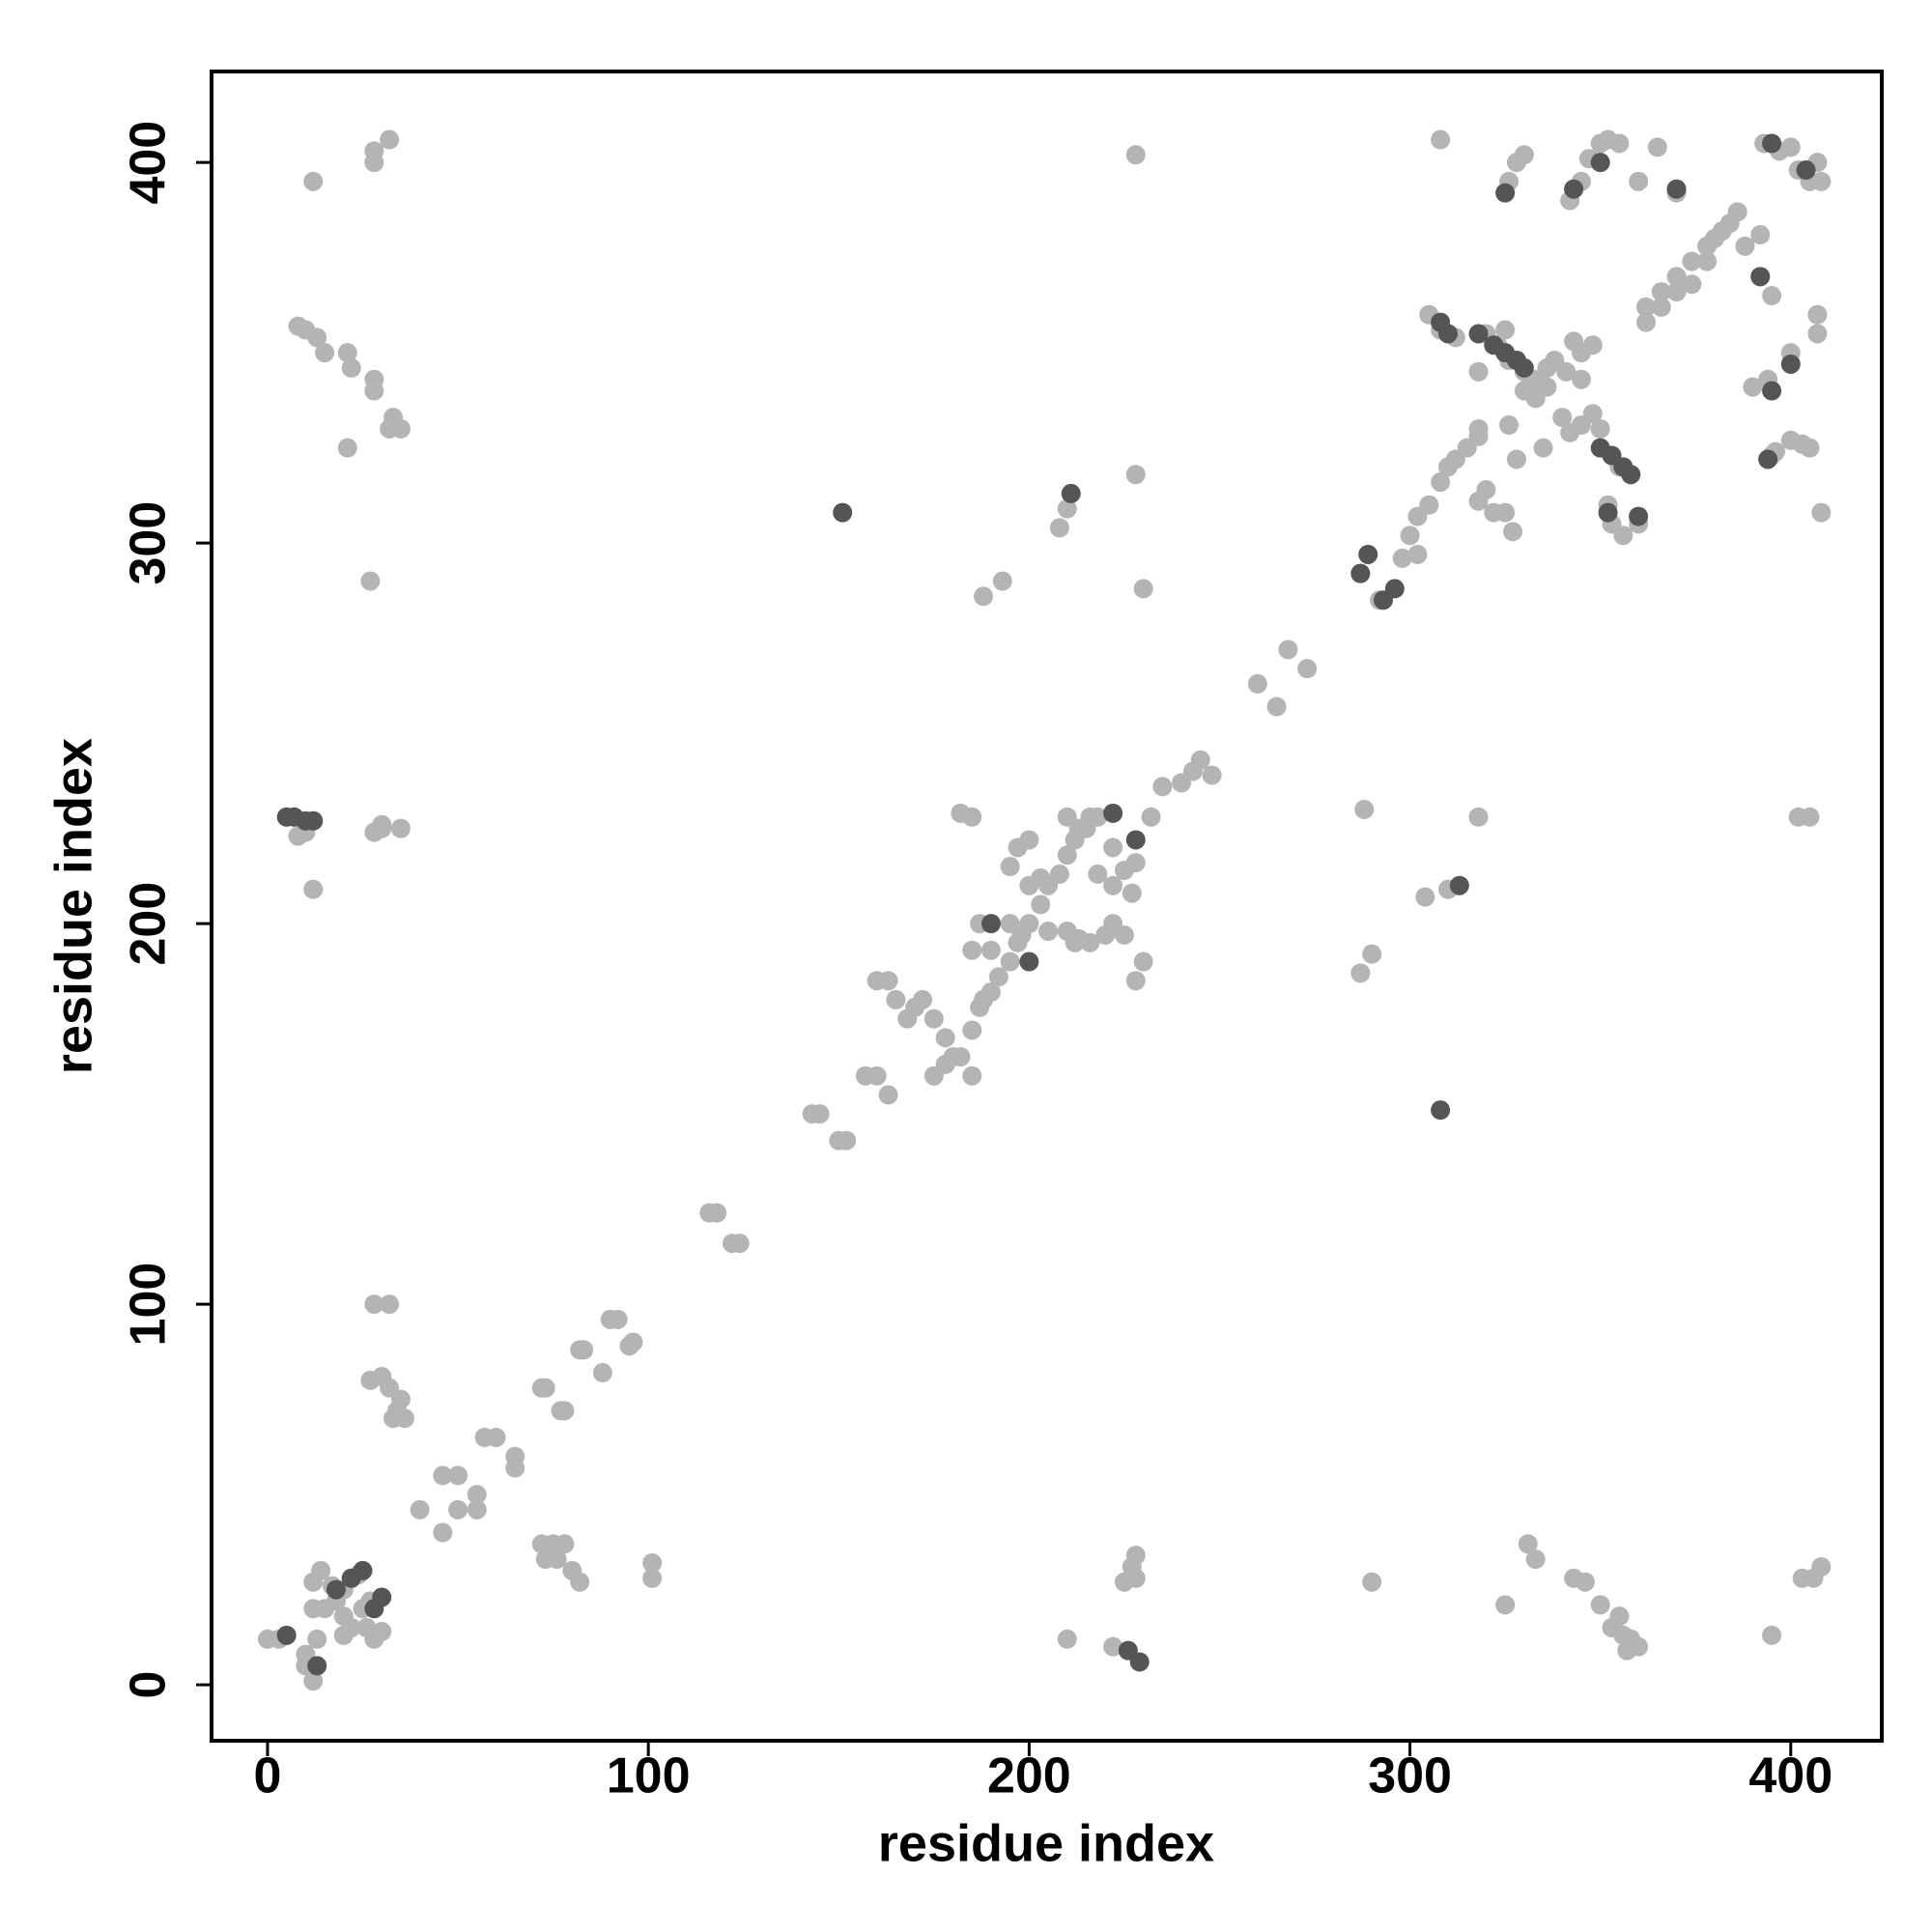 This screenshot has height=1932, width=1932. I want to click on y-axis-title: residue index, so click(73, 906).